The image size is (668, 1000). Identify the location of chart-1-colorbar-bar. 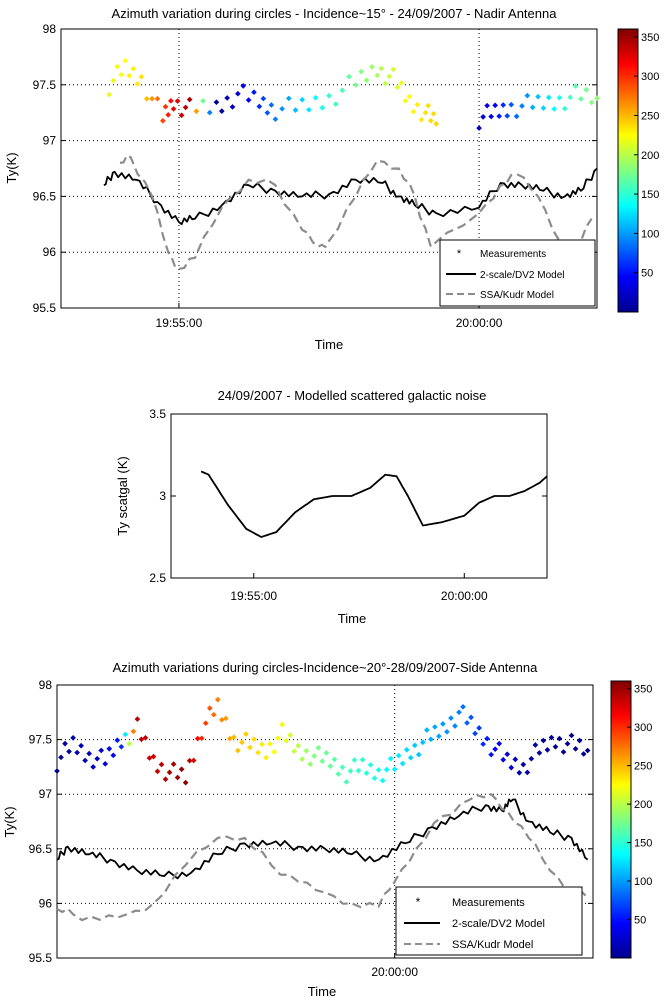
(628, 170).